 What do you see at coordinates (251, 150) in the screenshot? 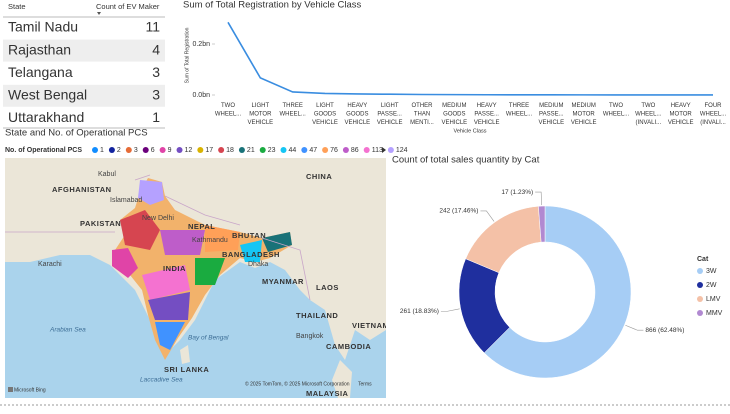
I see `legend-label: 21` at bounding box center [251, 150].